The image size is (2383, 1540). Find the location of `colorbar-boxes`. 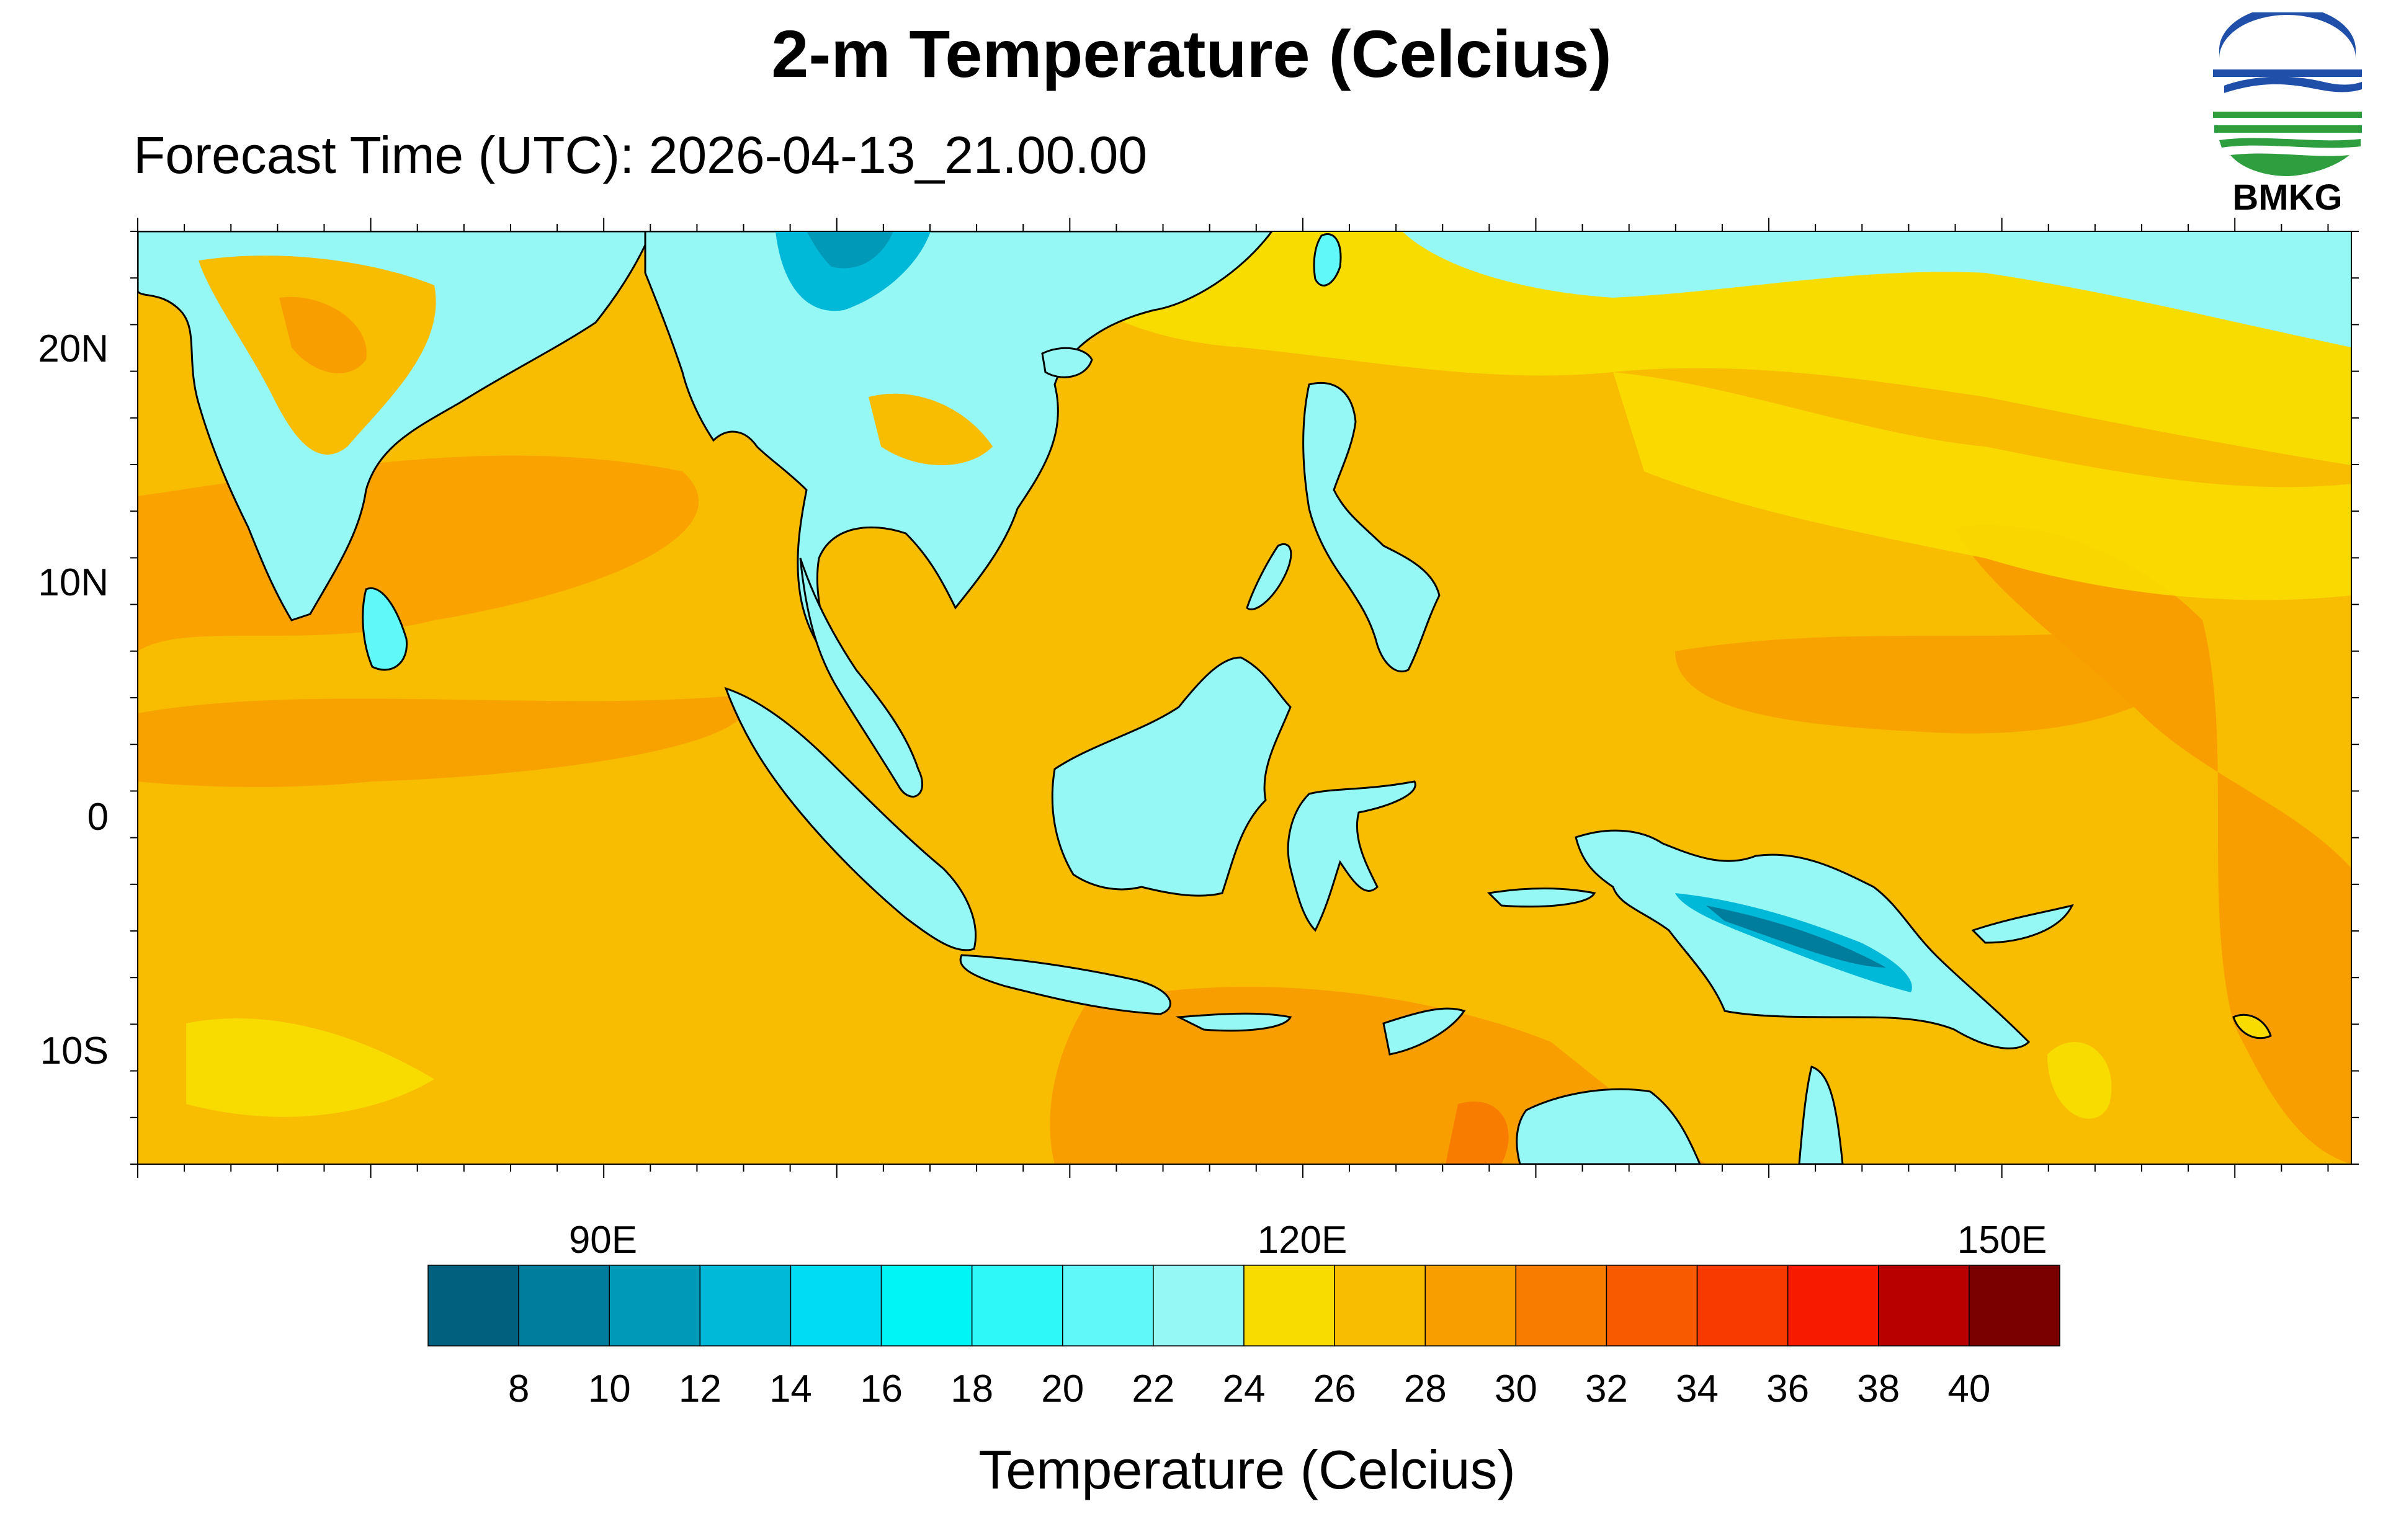

colorbar-boxes is located at coordinates (1243, 1306).